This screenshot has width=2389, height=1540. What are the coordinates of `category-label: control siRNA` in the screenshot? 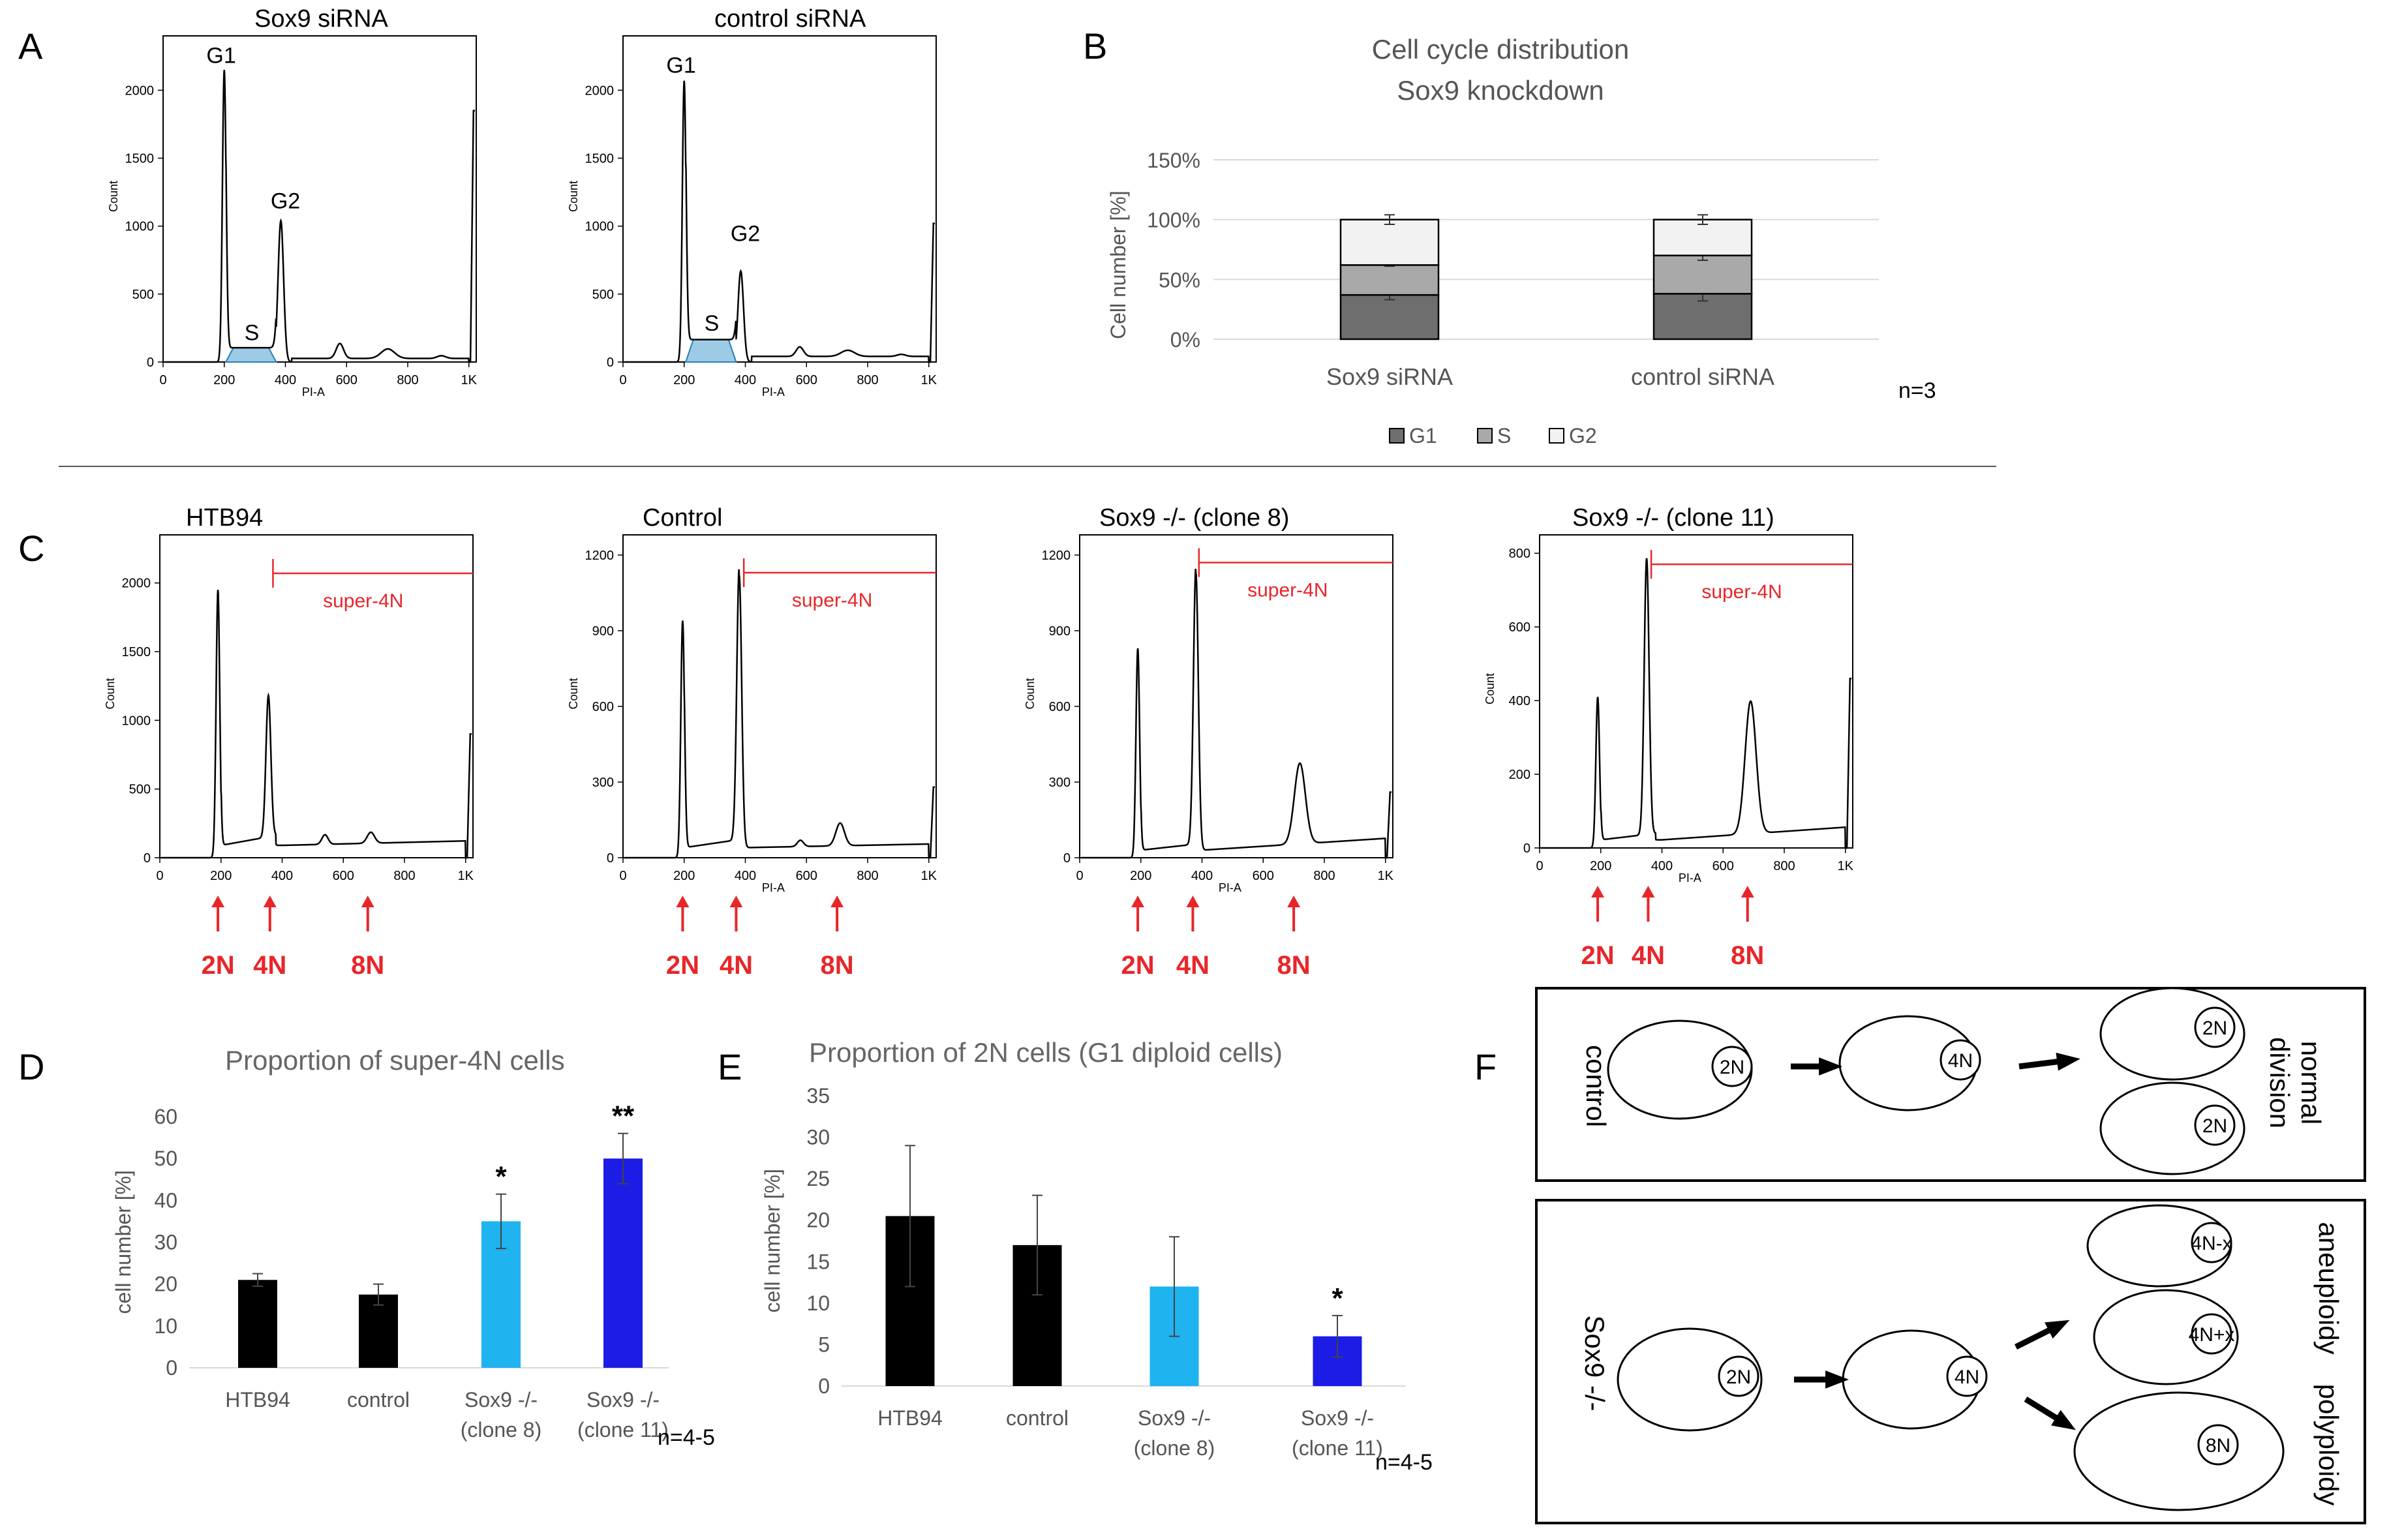 It's located at (1702, 376).